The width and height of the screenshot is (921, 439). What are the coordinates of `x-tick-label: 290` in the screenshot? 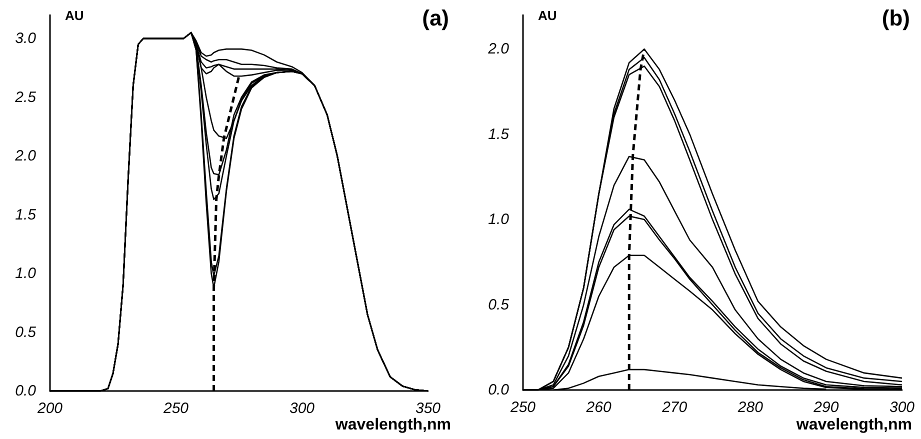 It's located at (826, 407).